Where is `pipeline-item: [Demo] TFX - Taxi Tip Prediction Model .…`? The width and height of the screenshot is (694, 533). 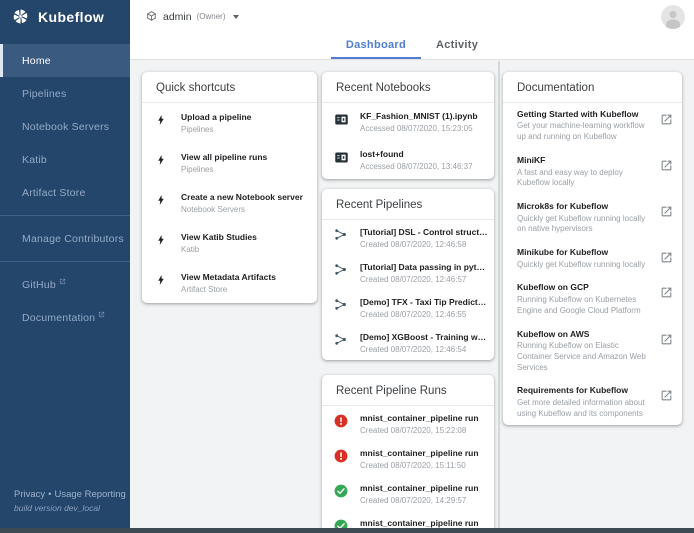 pipeline-item: [Demo] TFX - Taxi Tip Prediction Model .… is located at coordinates (408, 307).